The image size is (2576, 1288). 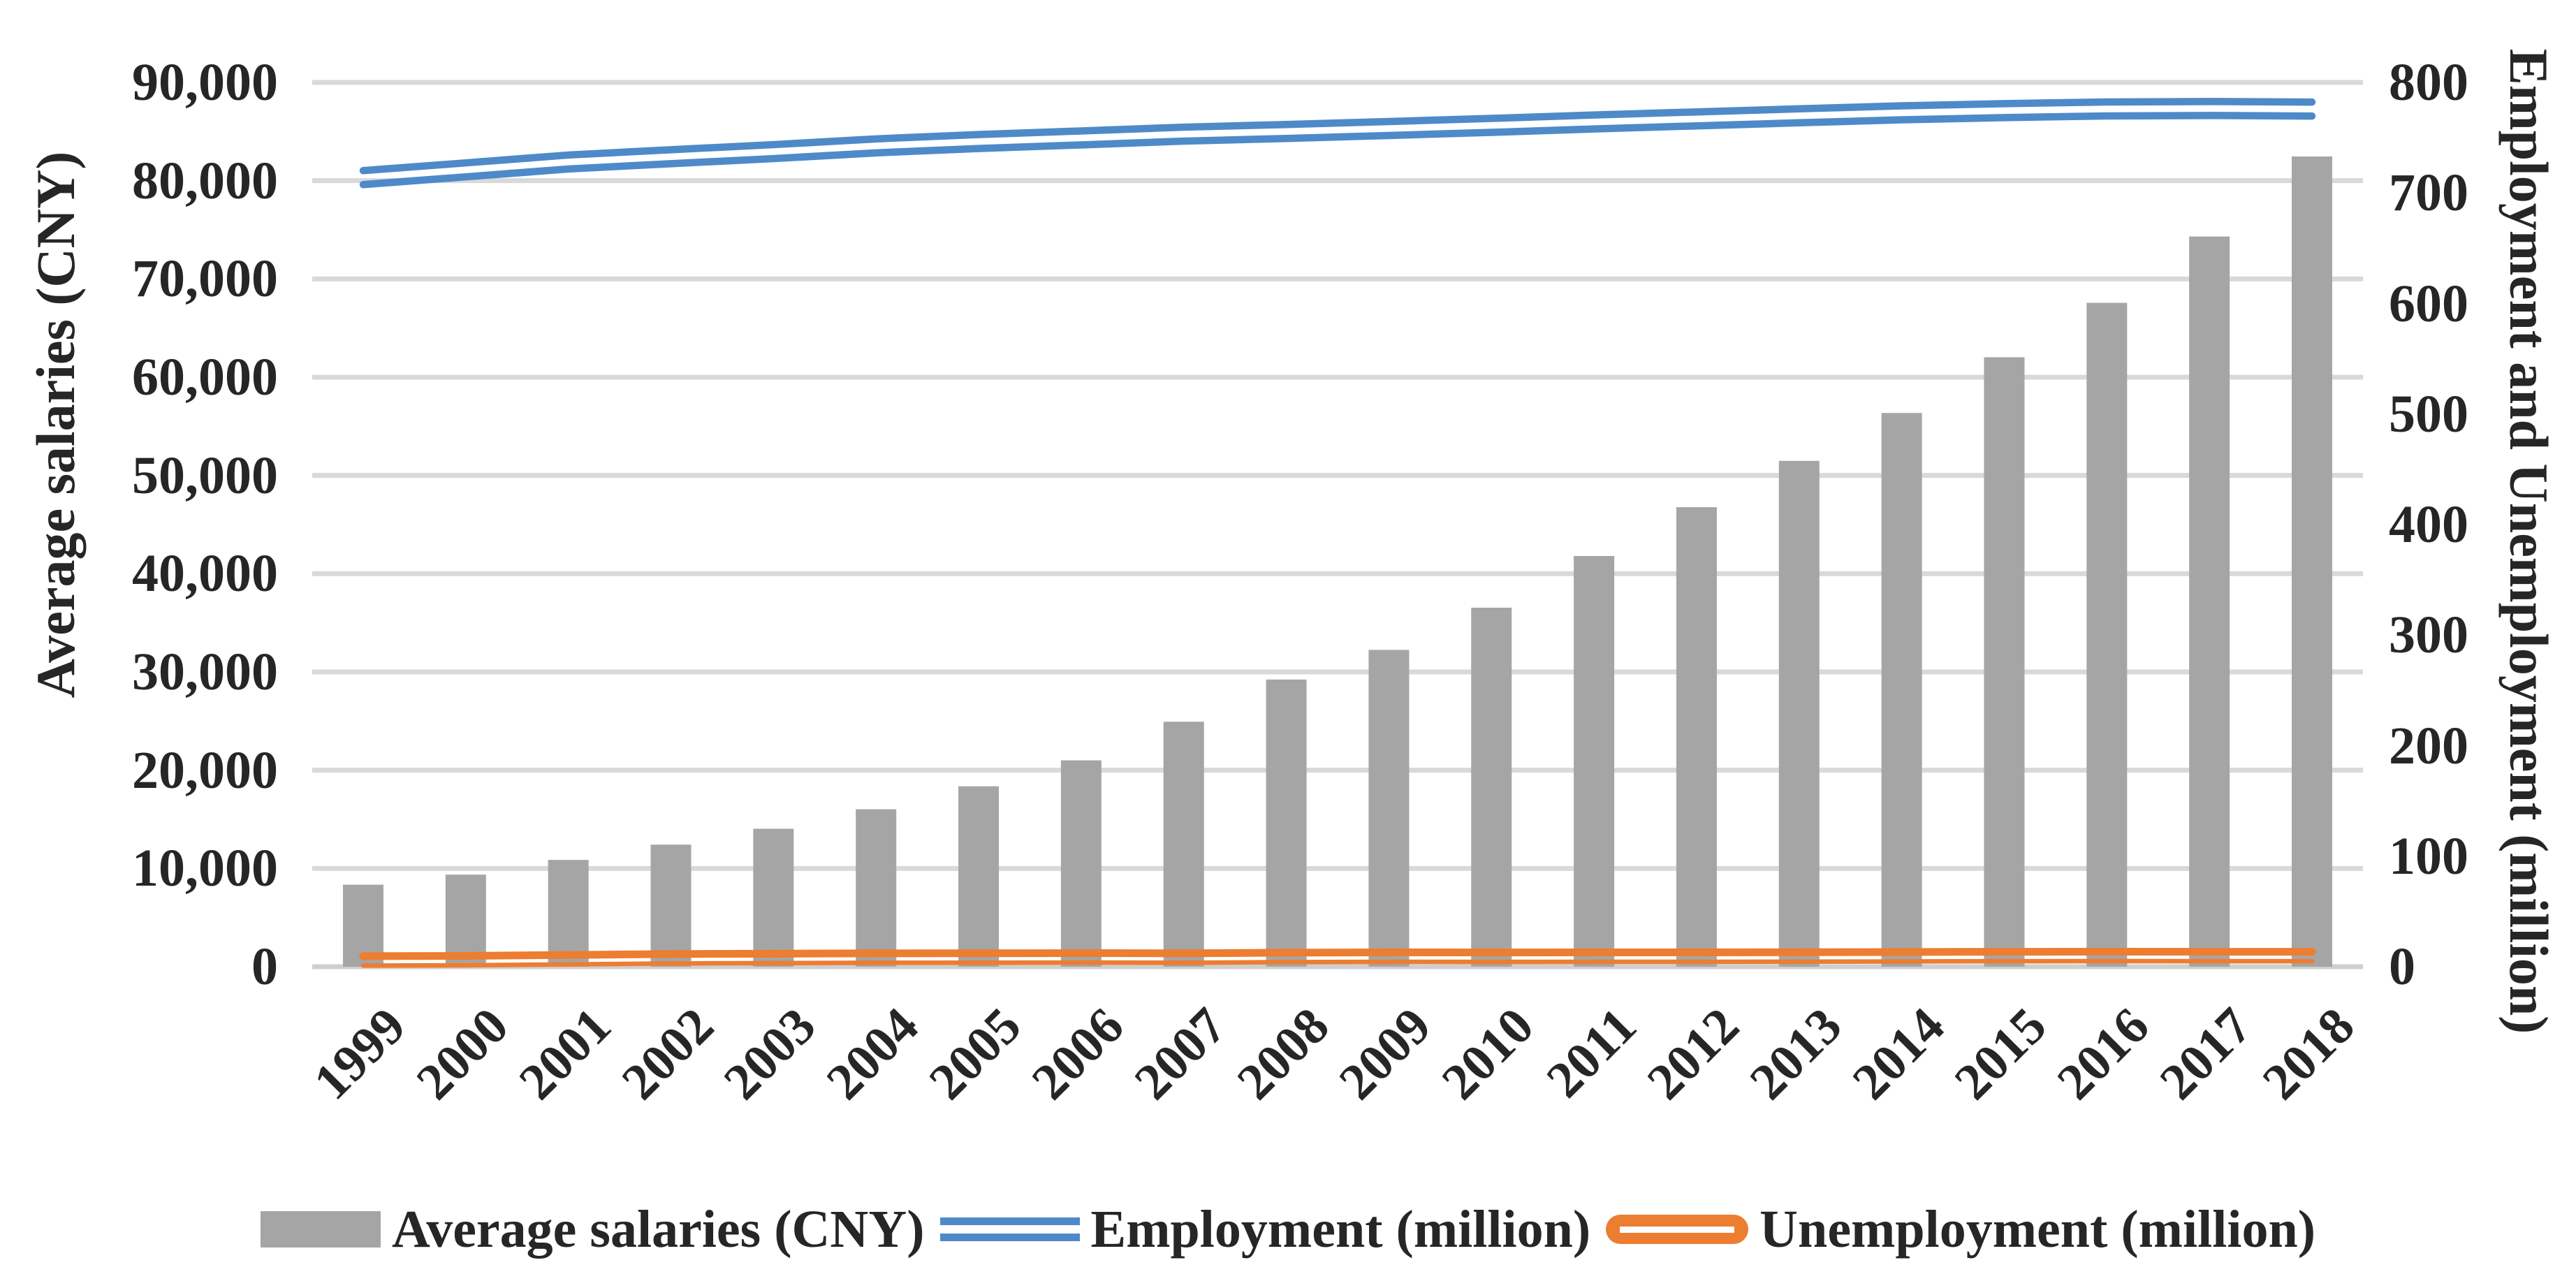 I want to click on legend-label: Employment (million), so click(x=1340, y=1229).